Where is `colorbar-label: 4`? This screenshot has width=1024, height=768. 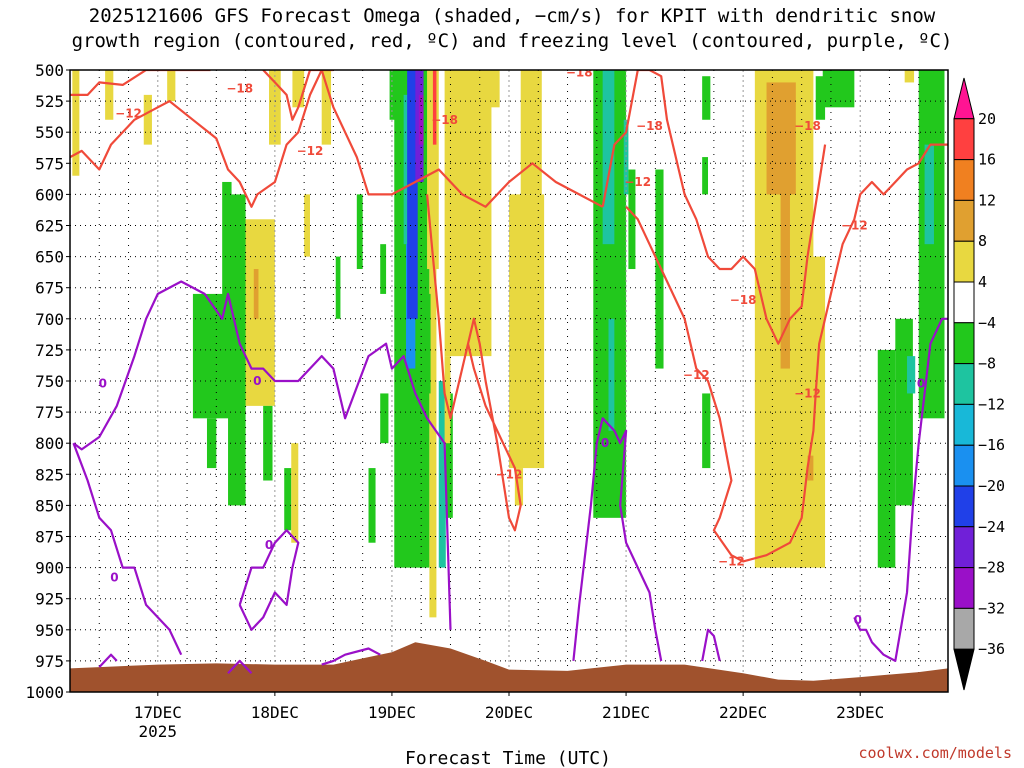 colorbar-label: 4 is located at coordinates (982, 282).